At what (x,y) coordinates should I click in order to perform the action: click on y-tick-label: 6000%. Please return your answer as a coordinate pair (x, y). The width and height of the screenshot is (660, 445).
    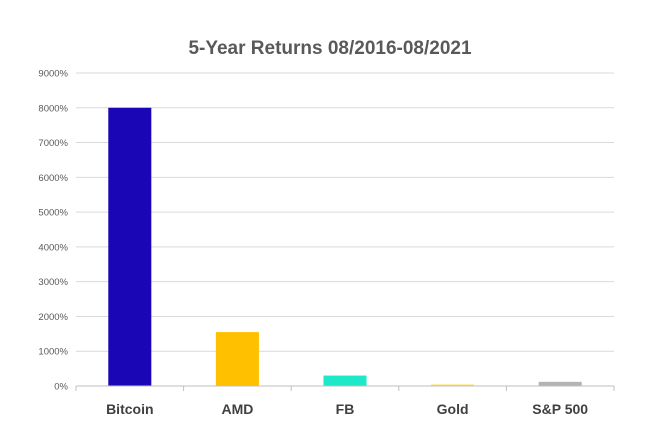
    Looking at the image, I should click on (53, 178).